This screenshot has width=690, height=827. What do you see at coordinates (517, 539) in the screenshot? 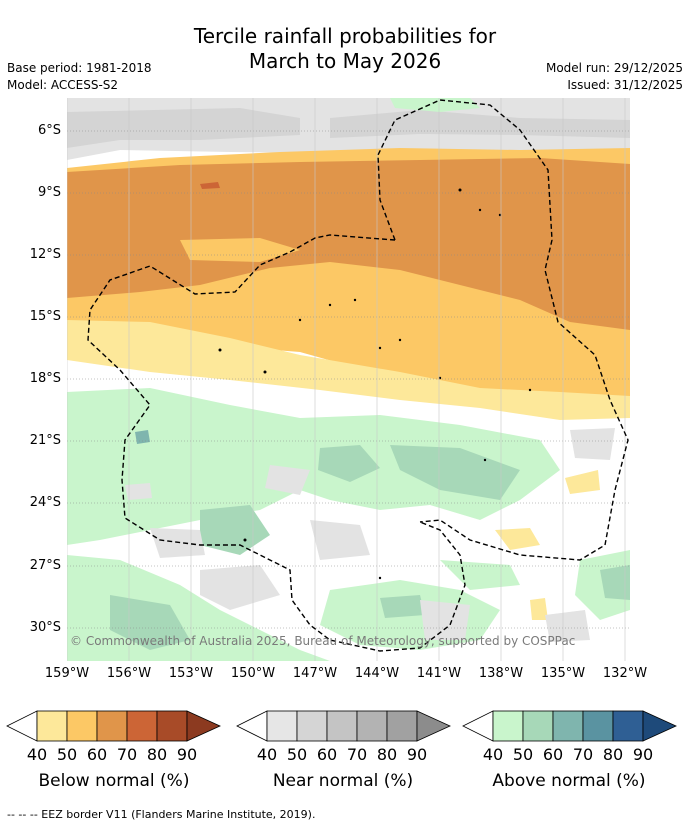
I see `below-normal-patch-south` at bounding box center [517, 539].